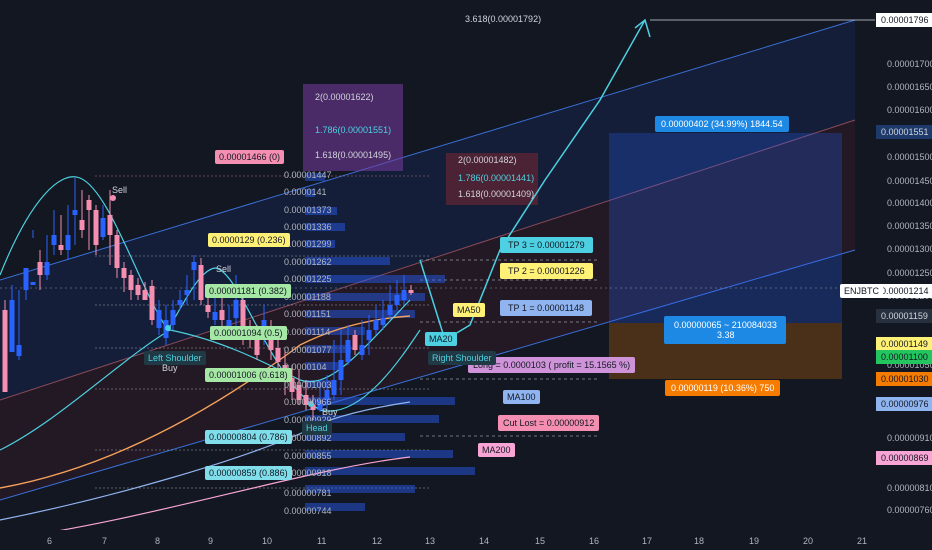 Image resolution: width=932 pixels, height=550 pixels. Describe the element at coordinates (503, 19) in the screenshot. I see `fib-target-label: 3.618(0.00001792)` at that location.